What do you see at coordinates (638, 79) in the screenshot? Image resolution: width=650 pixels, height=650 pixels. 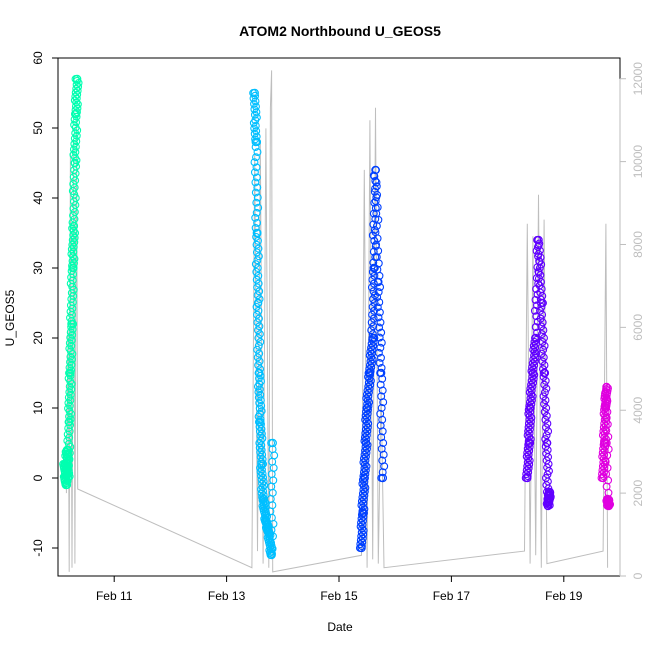 I see `secondary-y-tick-label: 12000` at bounding box center [638, 79].